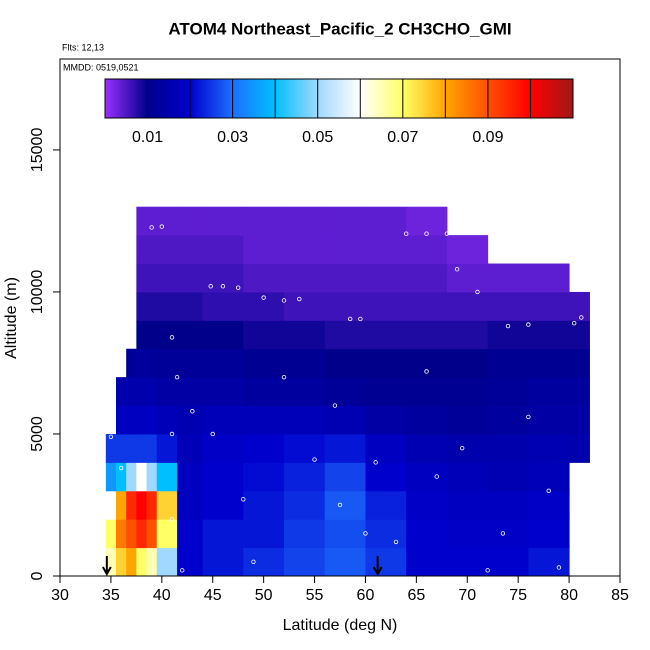  What do you see at coordinates (60, 595) in the screenshot?
I see `x-tick-label: 30` at bounding box center [60, 595].